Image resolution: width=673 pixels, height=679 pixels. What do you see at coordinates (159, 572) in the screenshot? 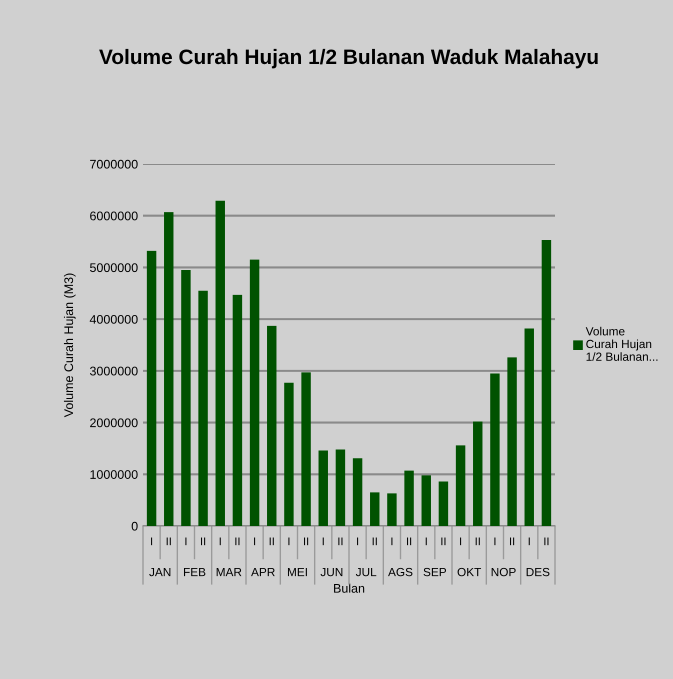
I see `text: JAN` at bounding box center [159, 572].